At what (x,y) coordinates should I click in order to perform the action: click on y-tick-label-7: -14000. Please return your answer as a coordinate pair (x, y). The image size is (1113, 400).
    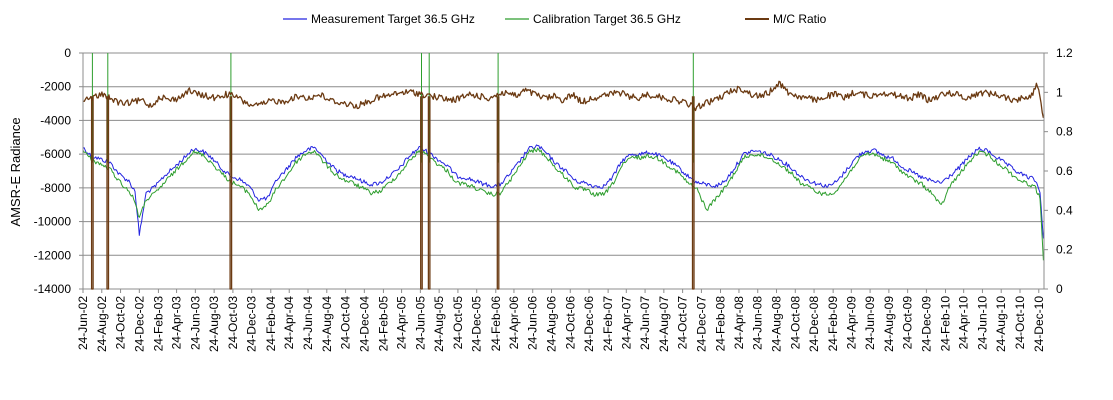
    Looking at the image, I should click on (53, 289).